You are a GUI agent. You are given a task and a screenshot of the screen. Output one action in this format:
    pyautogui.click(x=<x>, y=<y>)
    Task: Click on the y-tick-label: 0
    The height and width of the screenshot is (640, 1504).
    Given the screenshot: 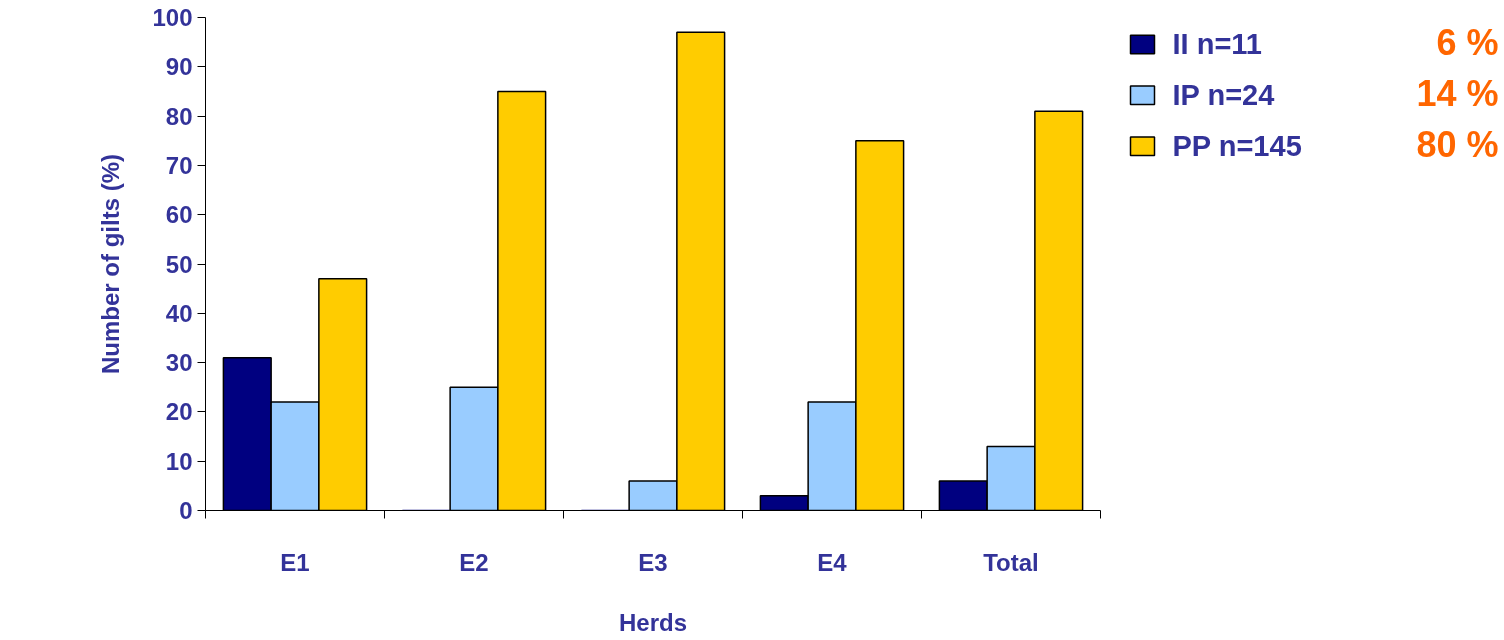 What is the action you would take?
    pyautogui.click(x=186, y=510)
    